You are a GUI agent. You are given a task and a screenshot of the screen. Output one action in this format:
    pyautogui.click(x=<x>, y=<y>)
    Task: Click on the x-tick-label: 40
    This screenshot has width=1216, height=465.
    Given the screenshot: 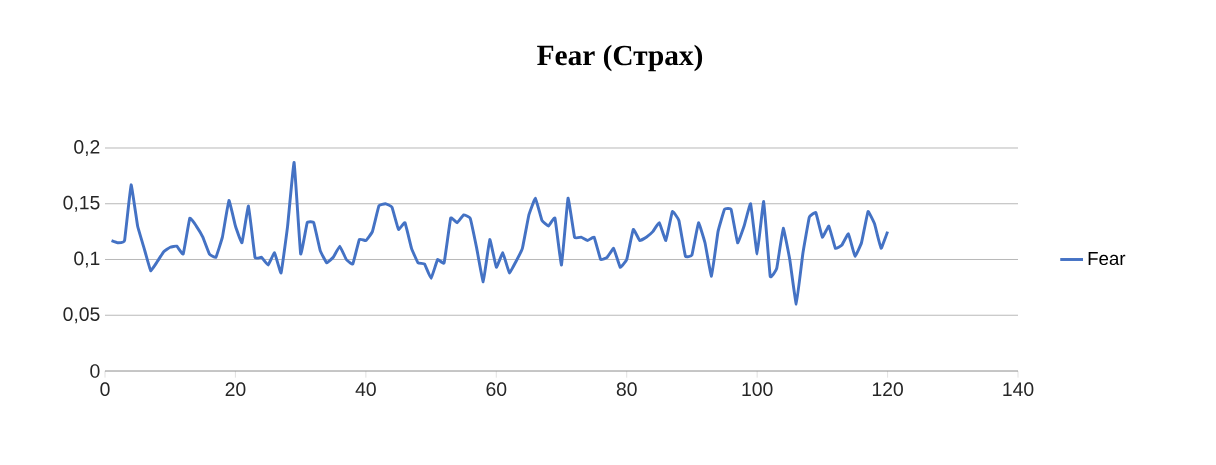 What is the action you would take?
    pyautogui.click(x=365, y=389)
    